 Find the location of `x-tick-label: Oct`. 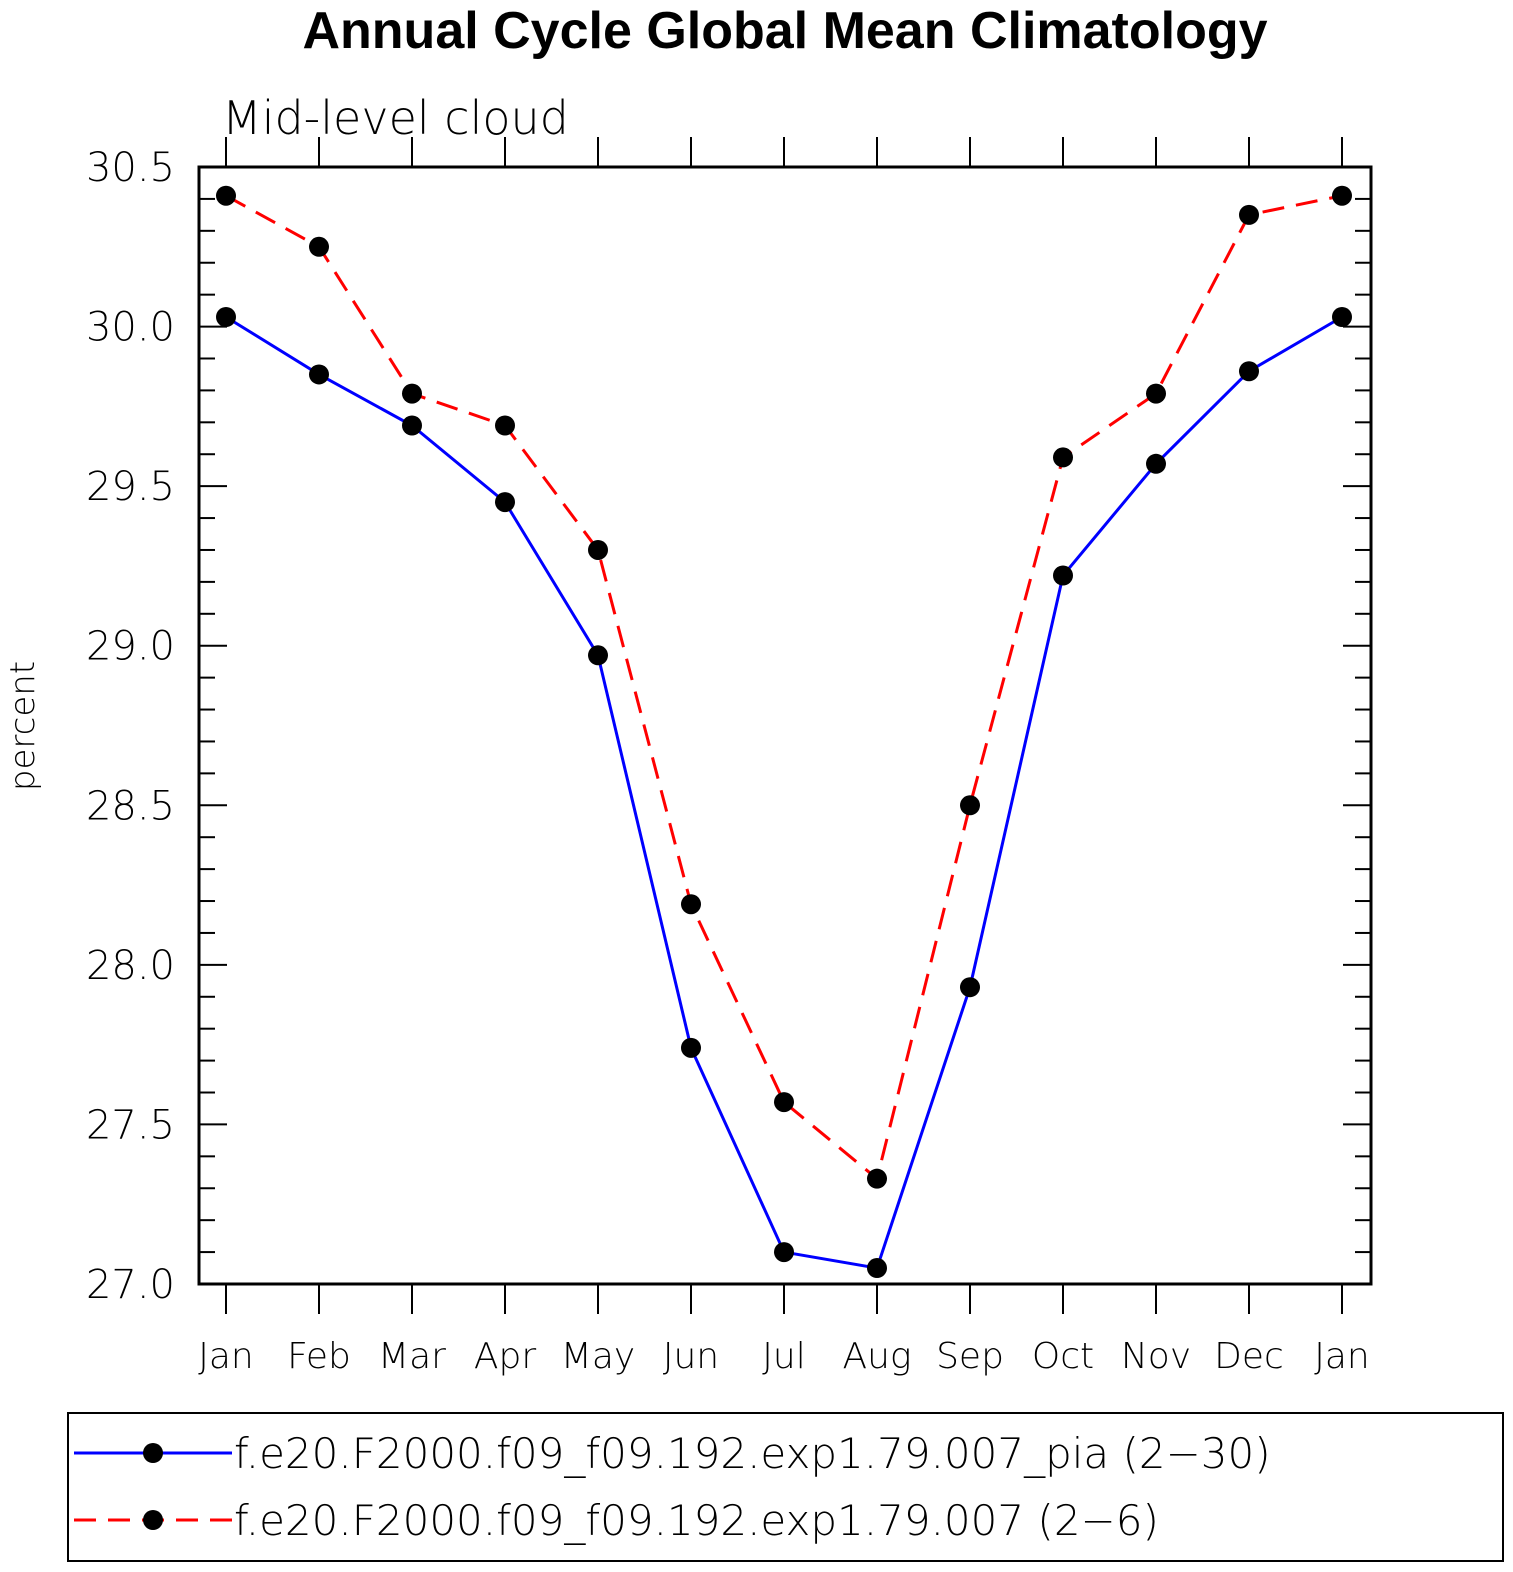

x-tick-label: Oct is located at coordinates (1063, 1356).